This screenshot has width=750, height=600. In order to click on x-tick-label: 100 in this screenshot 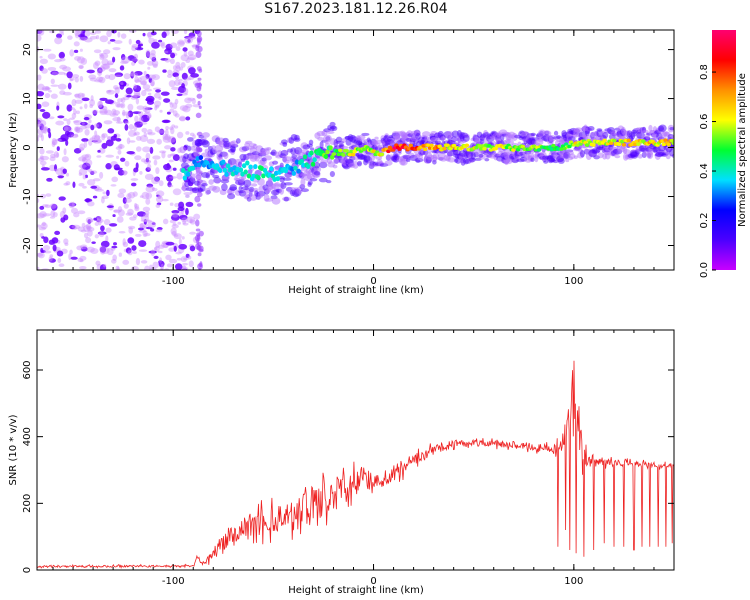, I will do `click(573, 281)`.